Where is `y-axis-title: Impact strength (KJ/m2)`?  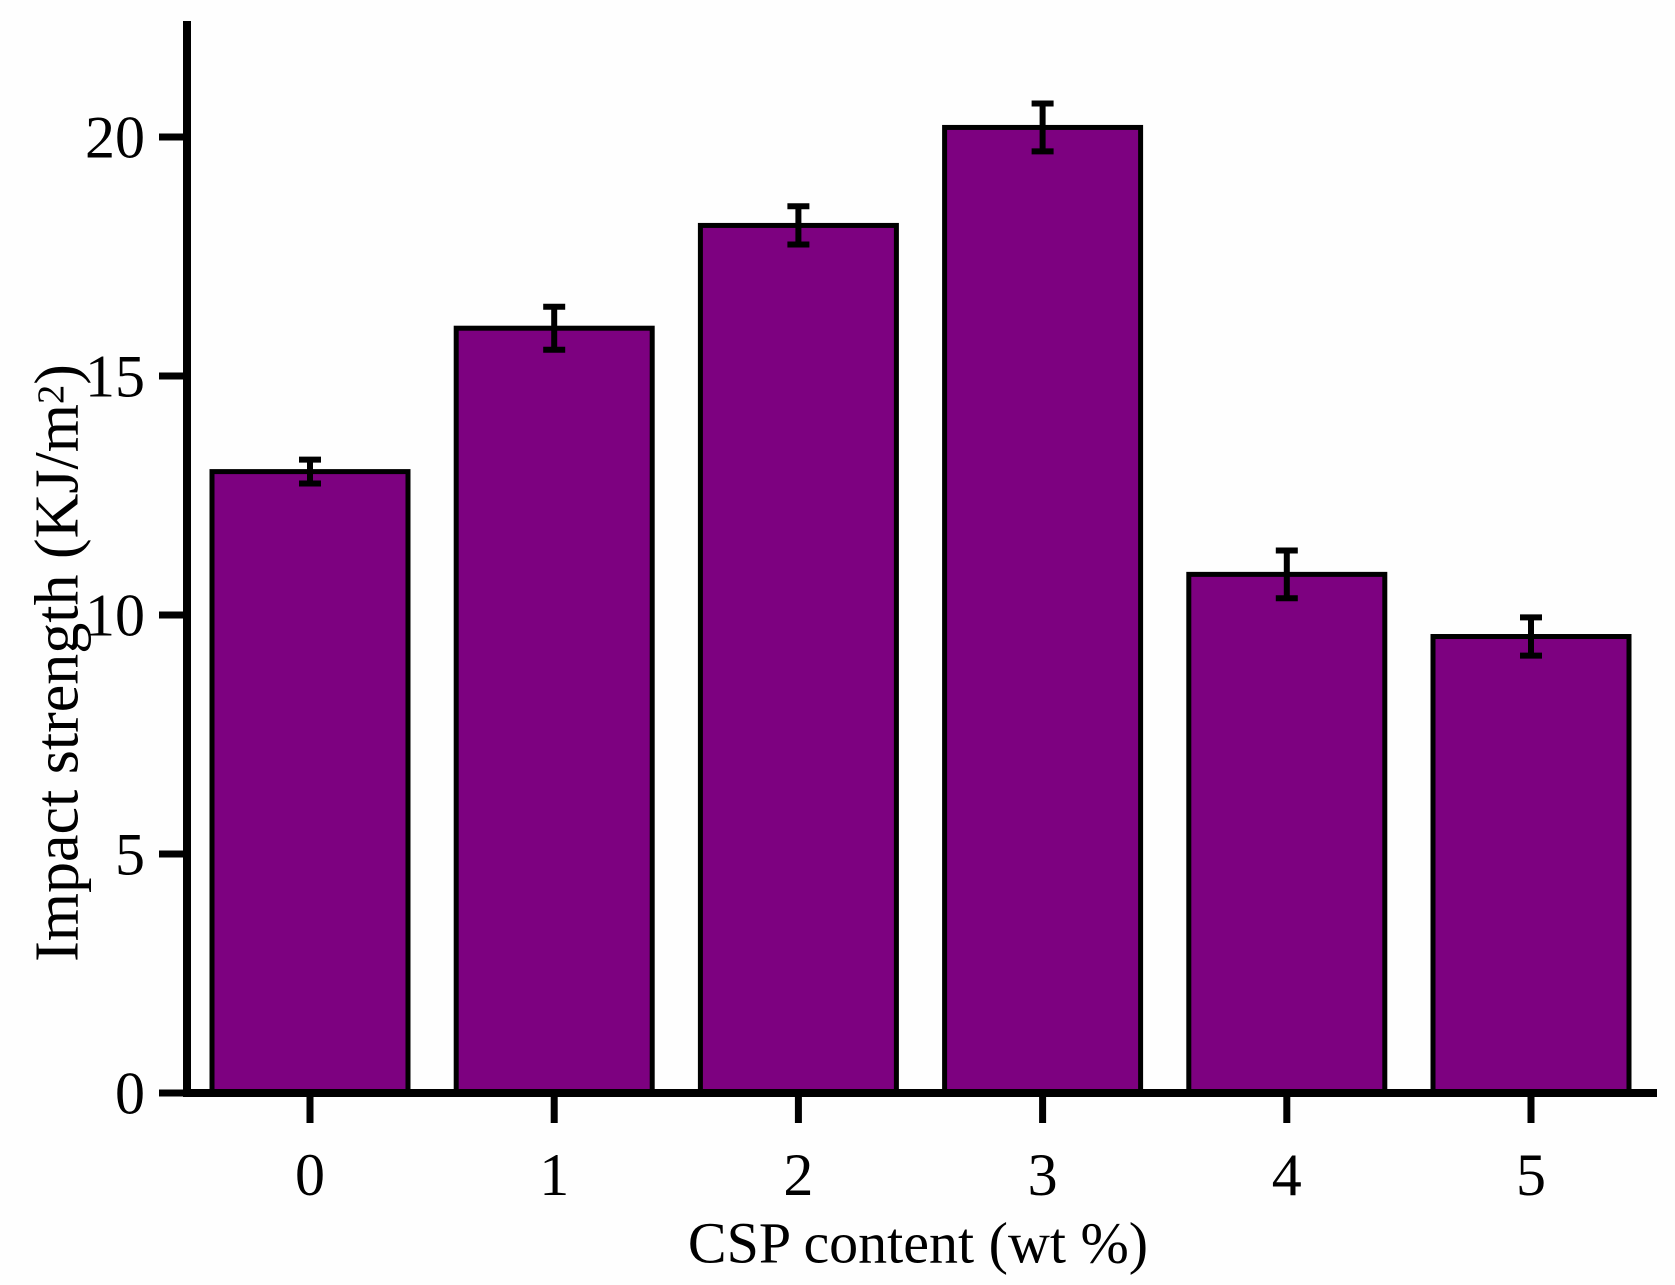 y-axis-title: Impact strength (KJ/m2) is located at coordinates (58, 663).